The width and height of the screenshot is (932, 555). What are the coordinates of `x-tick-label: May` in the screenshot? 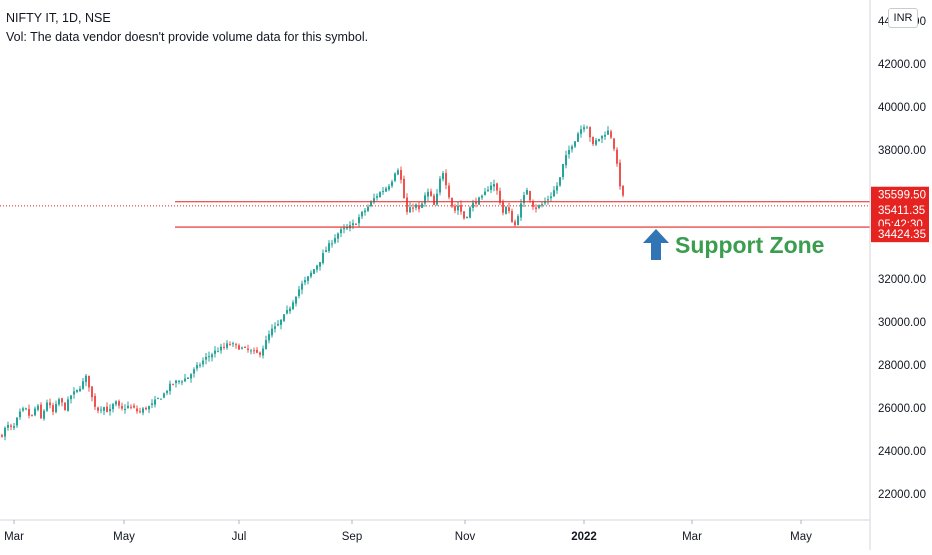 It's located at (801, 537).